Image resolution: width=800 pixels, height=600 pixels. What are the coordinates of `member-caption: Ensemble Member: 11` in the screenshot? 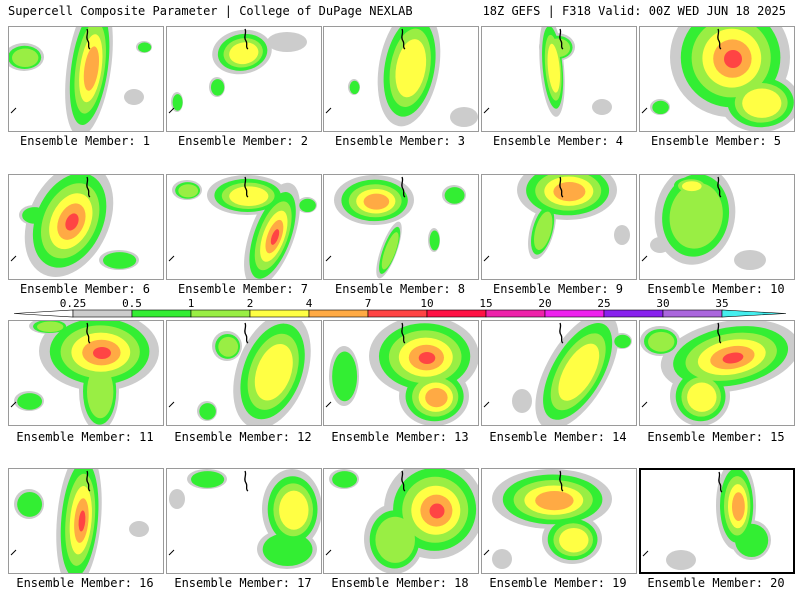 It's located at (85, 437).